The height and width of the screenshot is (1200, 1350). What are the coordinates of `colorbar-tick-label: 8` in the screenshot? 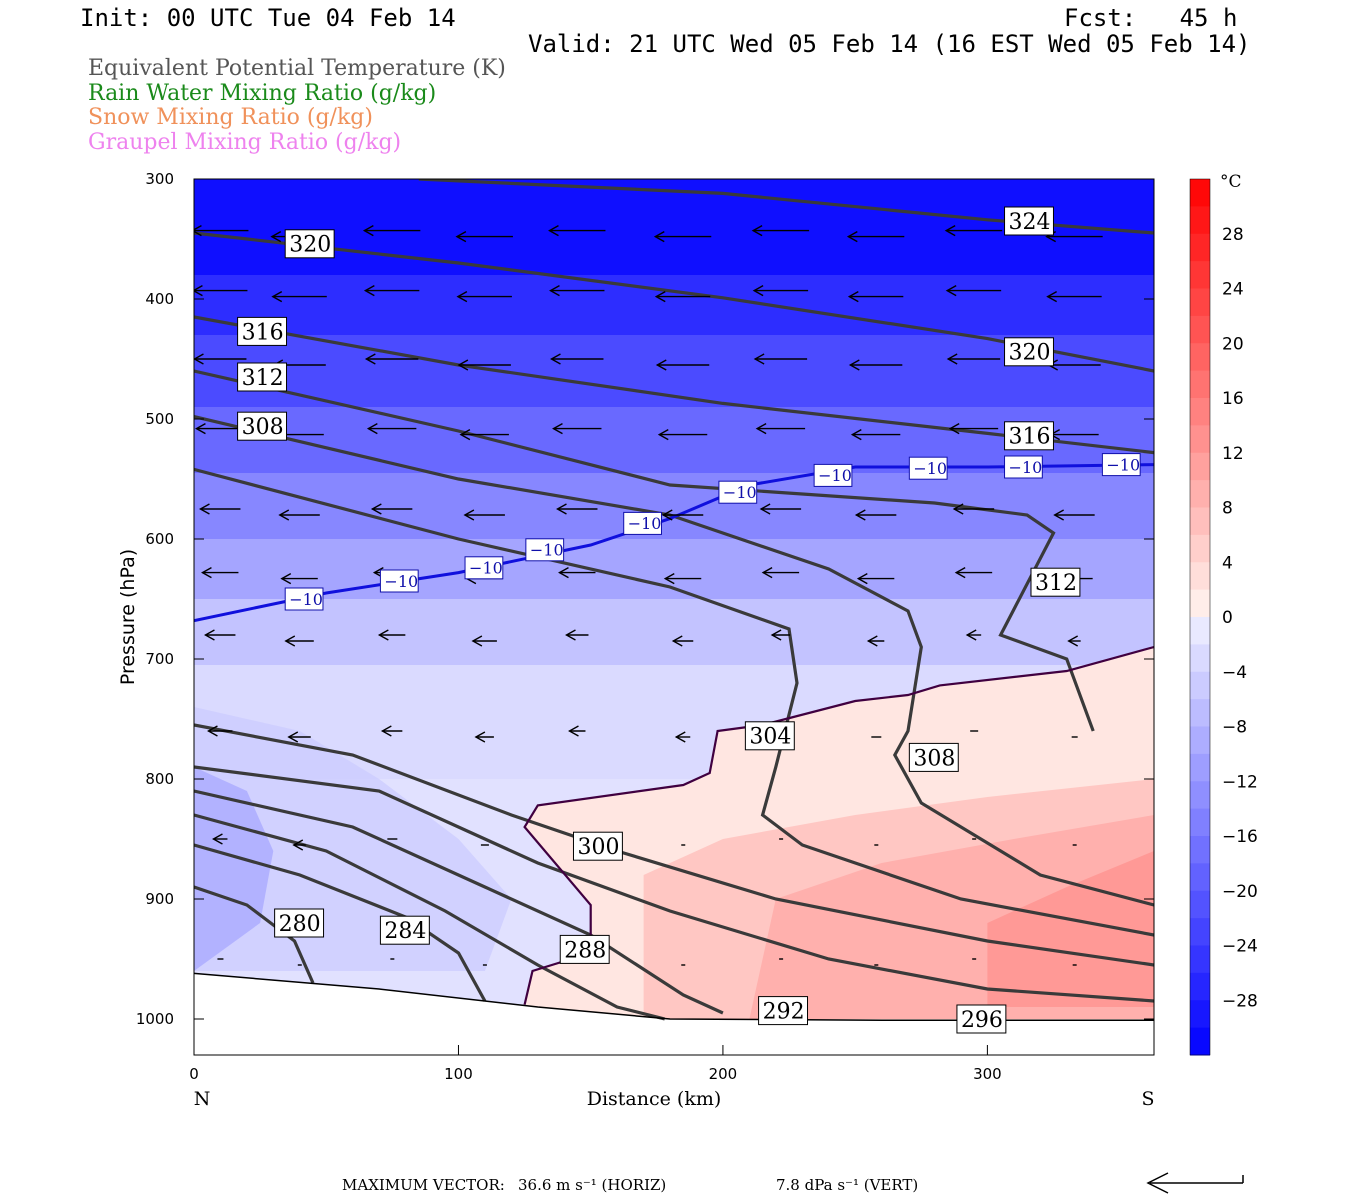 It's located at (1227, 509).